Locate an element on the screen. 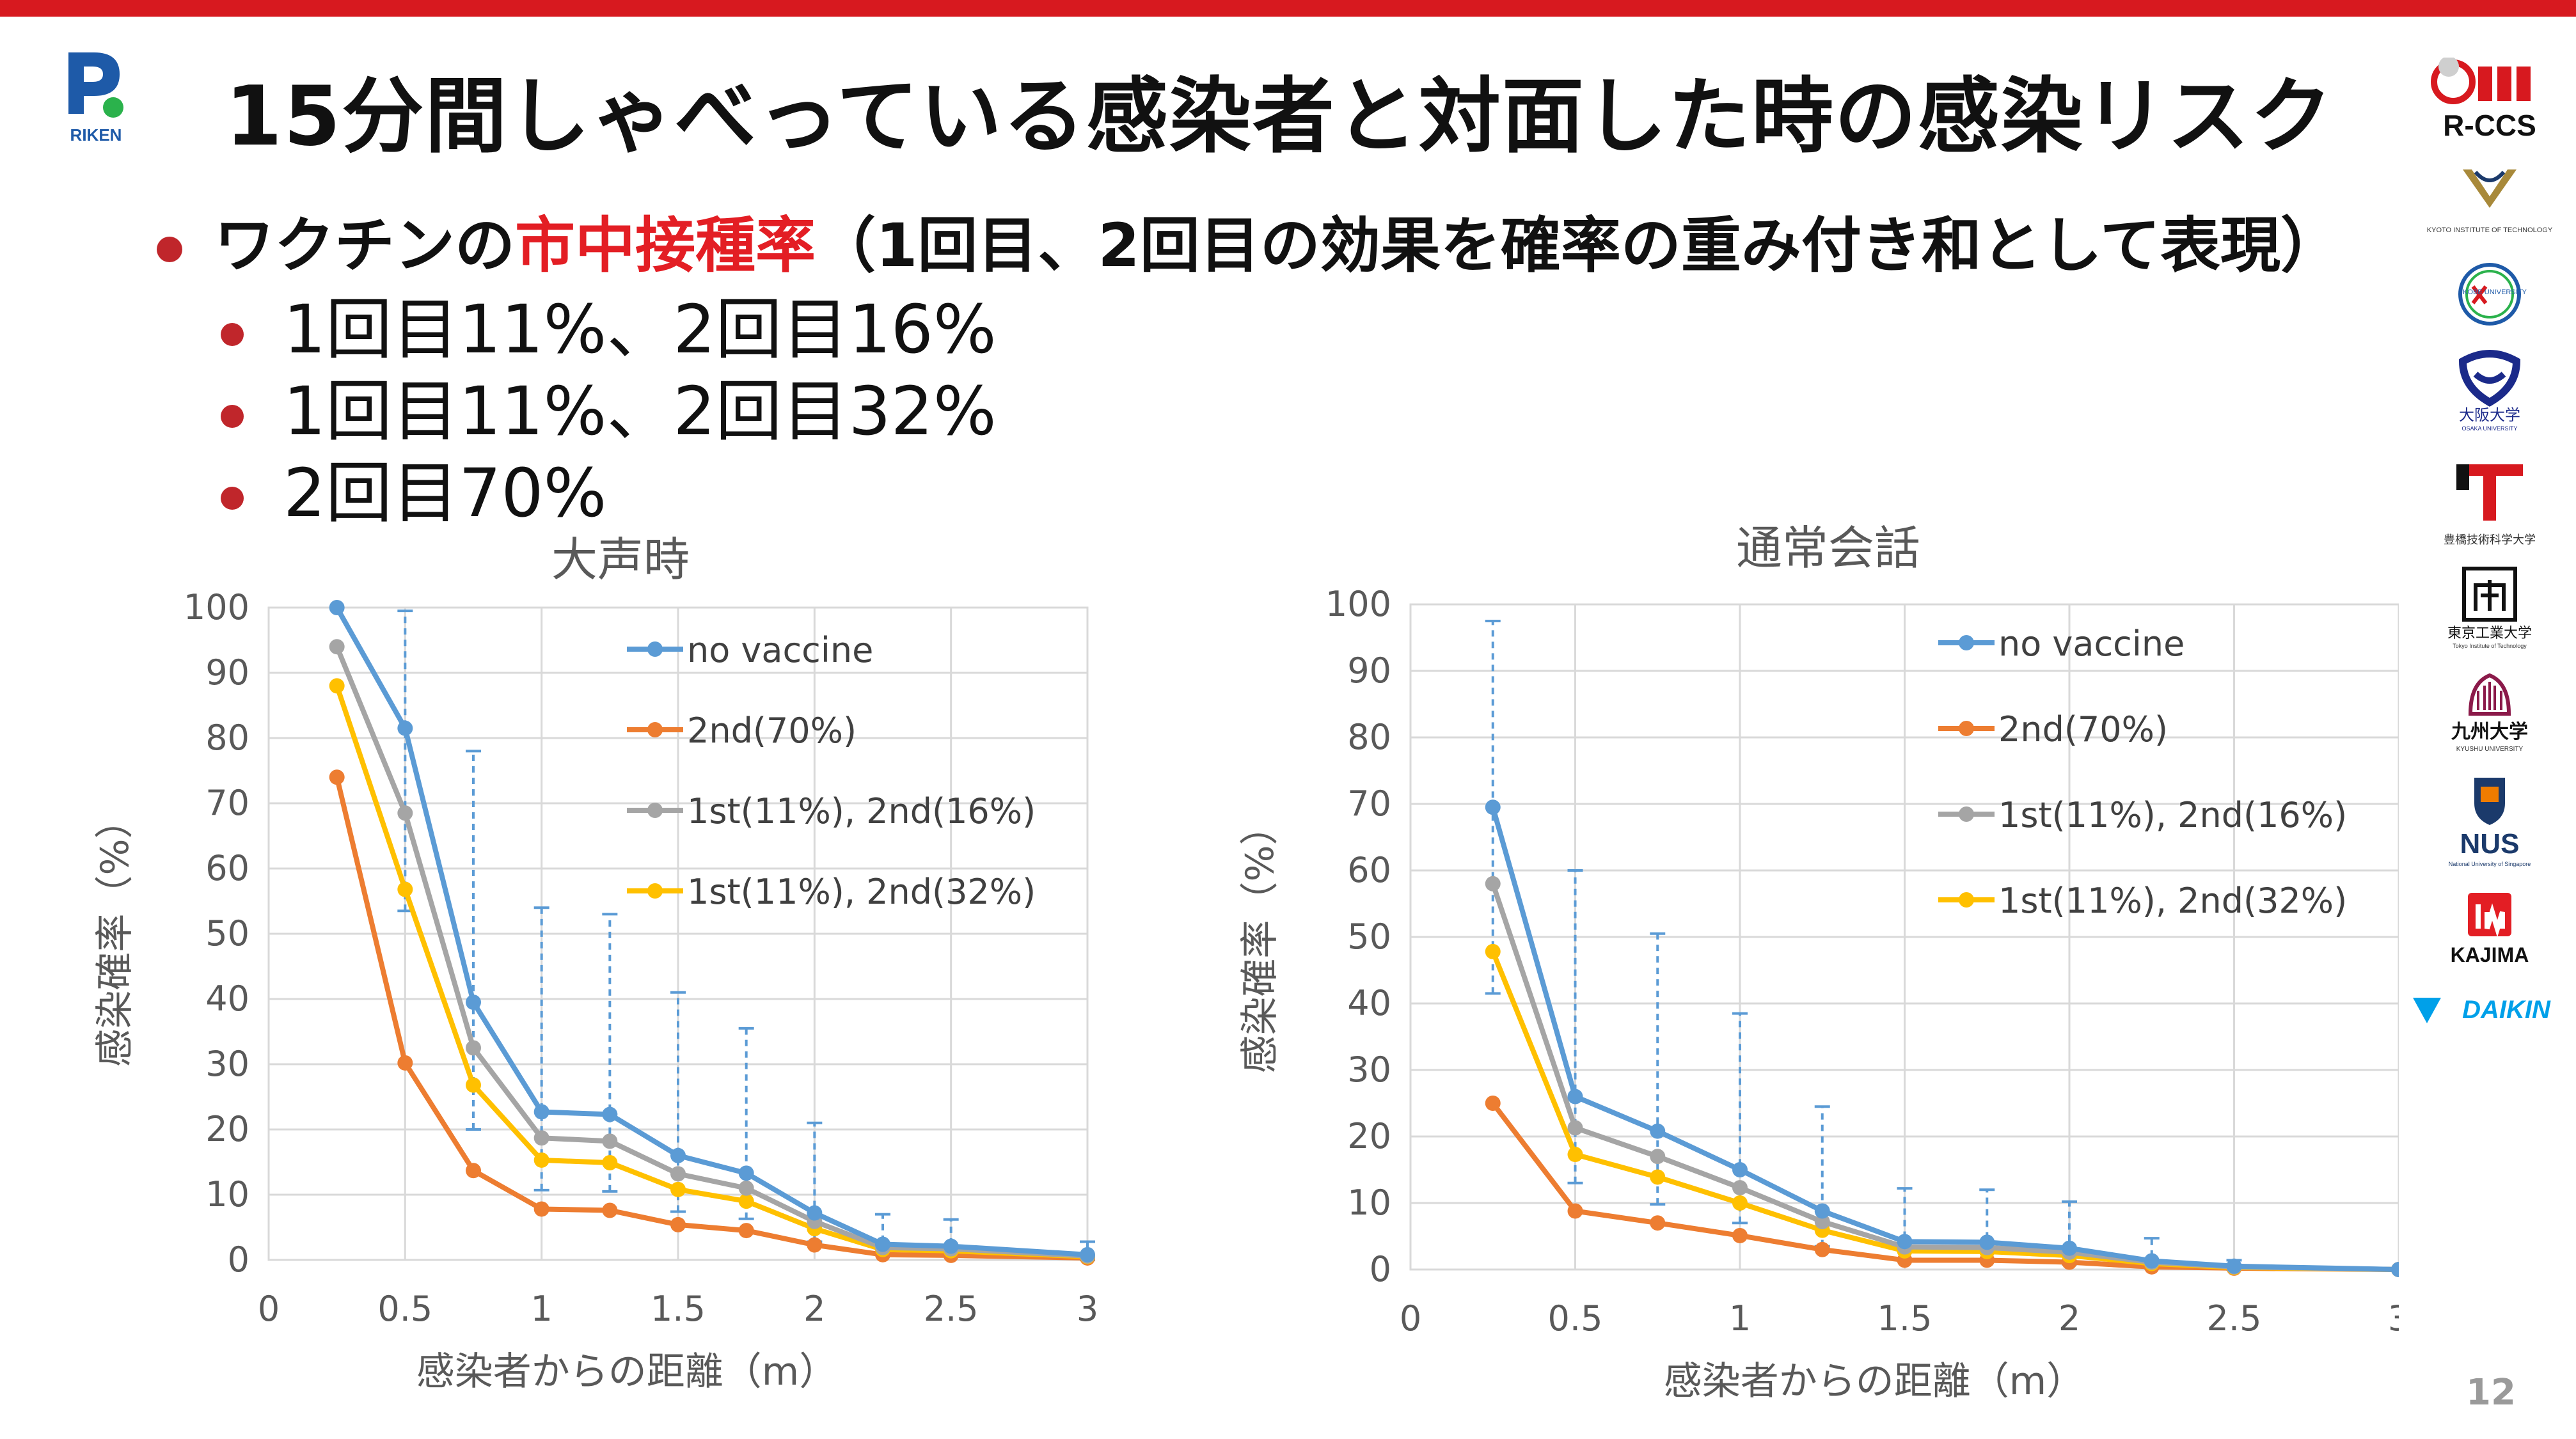 This screenshot has width=2576, height=1439. y-tick-label: 10 is located at coordinates (1369, 1203).